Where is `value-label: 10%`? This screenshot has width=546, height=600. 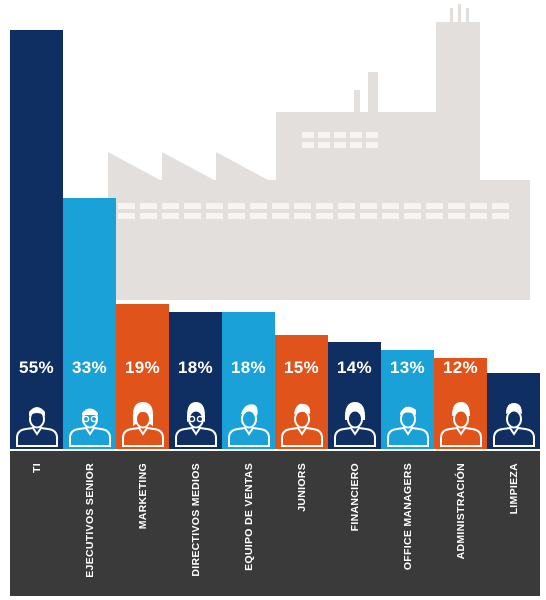
value-label: 10% is located at coordinates (513, 367).